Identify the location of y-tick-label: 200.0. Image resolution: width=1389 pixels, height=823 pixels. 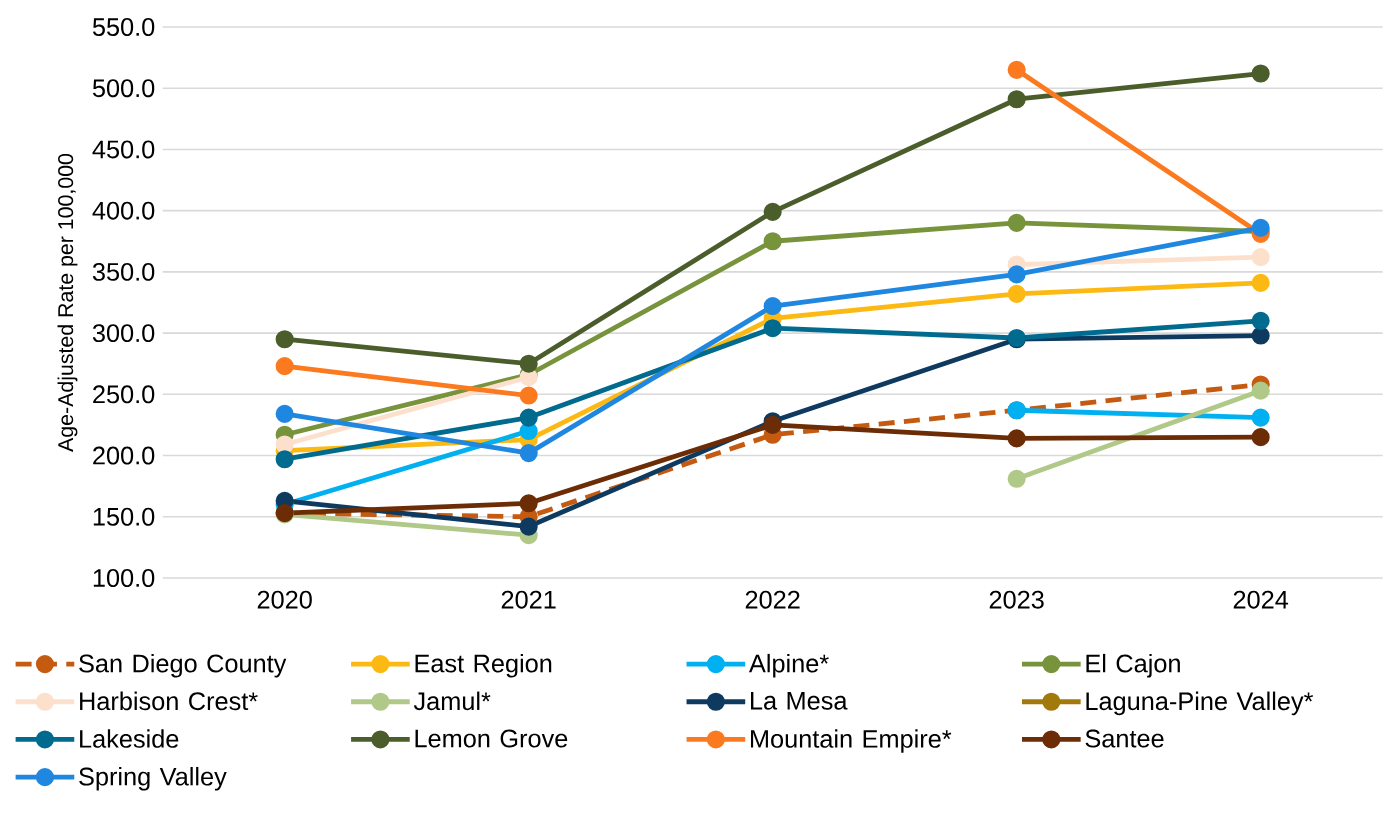
(124, 455).